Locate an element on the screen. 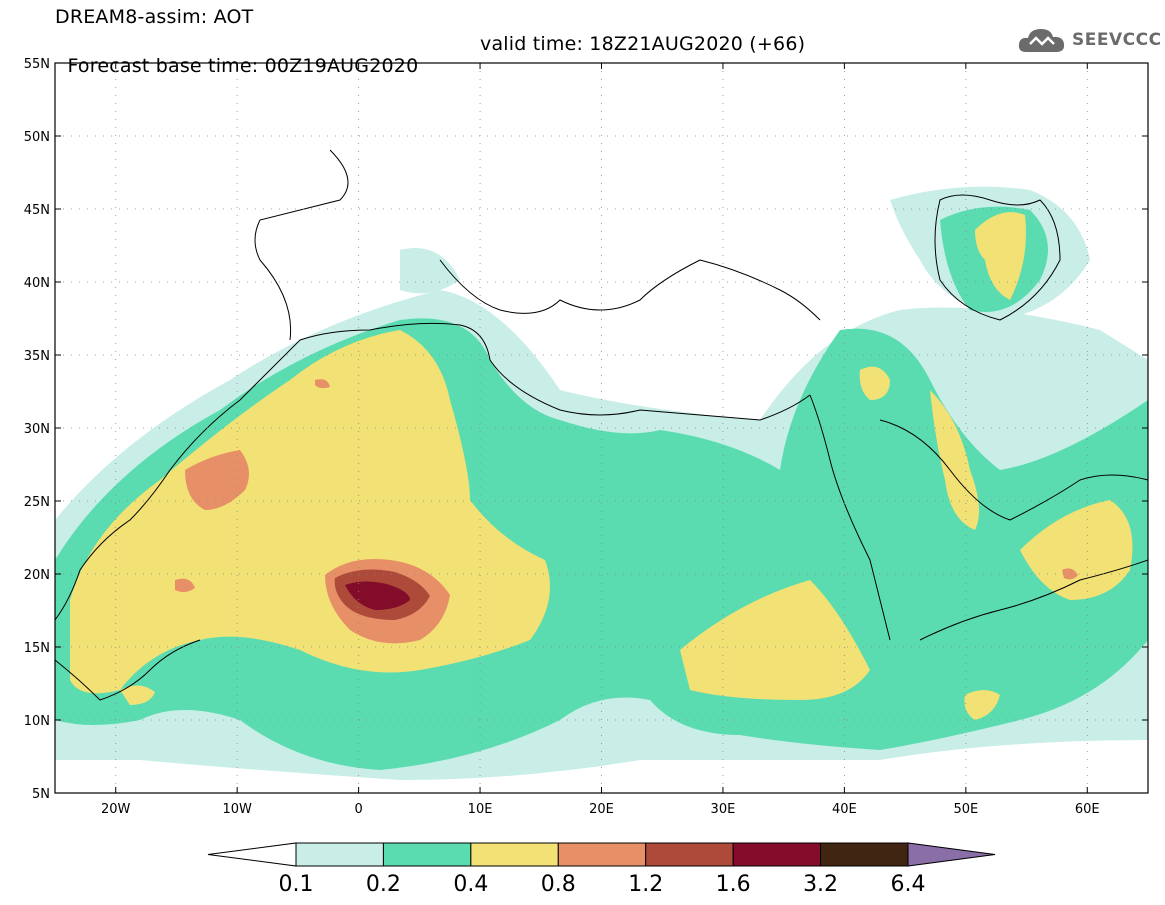 The width and height of the screenshot is (1165, 905). cloud-icon is located at coordinates (1041, 40).